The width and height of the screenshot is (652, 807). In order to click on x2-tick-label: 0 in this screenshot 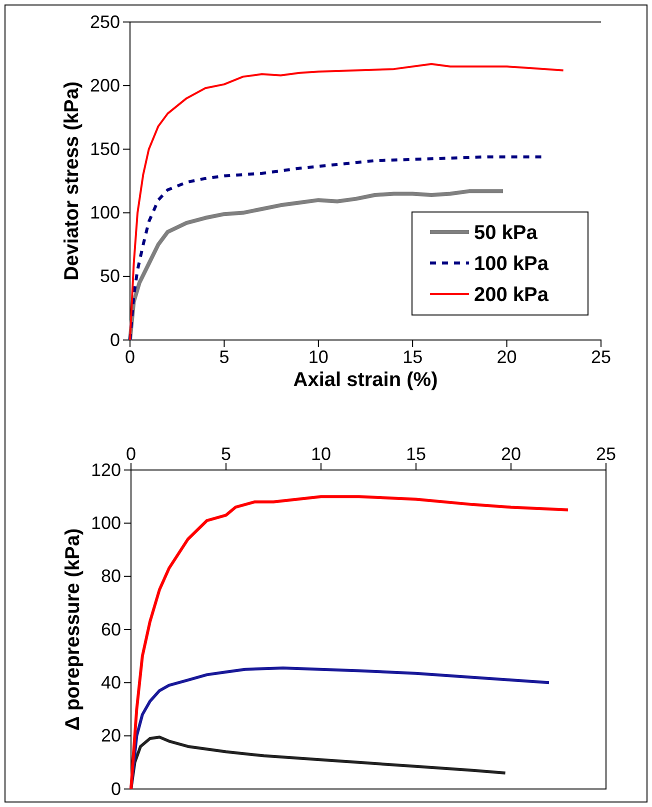, I will do `click(131, 454)`.